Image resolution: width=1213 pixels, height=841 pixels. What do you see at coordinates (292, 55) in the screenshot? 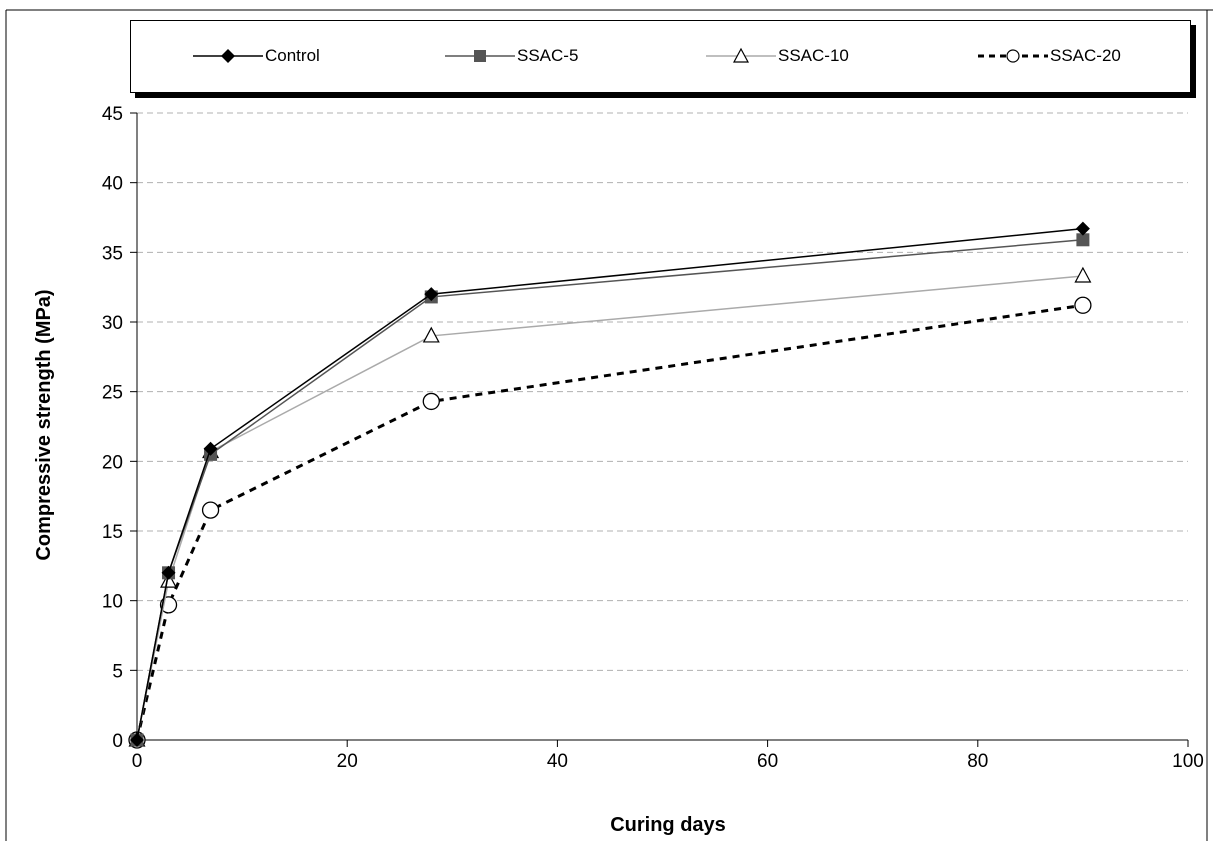
I see `legend-label-control: Control` at bounding box center [292, 55].